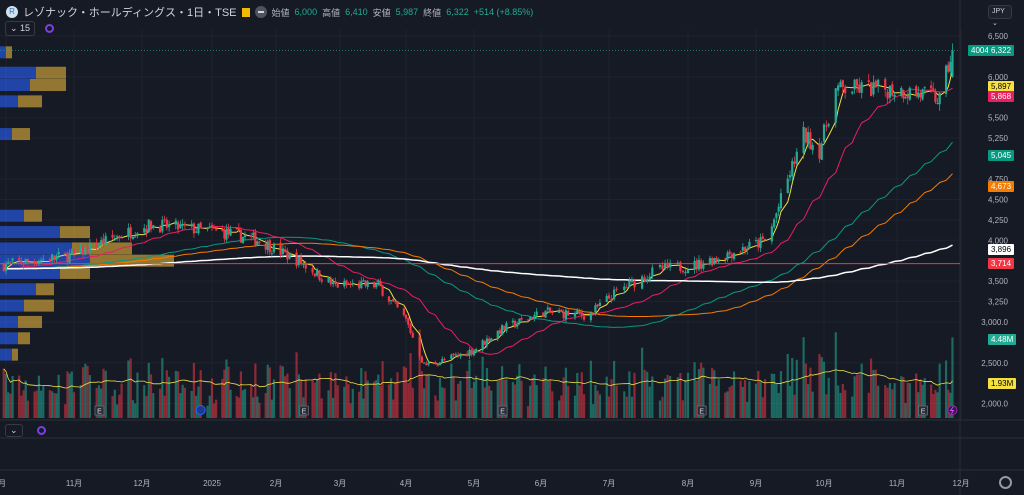 The image size is (1024, 495). What do you see at coordinates (260, 12) in the screenshot?
I see `market-status-icon` at bounding box center [260, 12].